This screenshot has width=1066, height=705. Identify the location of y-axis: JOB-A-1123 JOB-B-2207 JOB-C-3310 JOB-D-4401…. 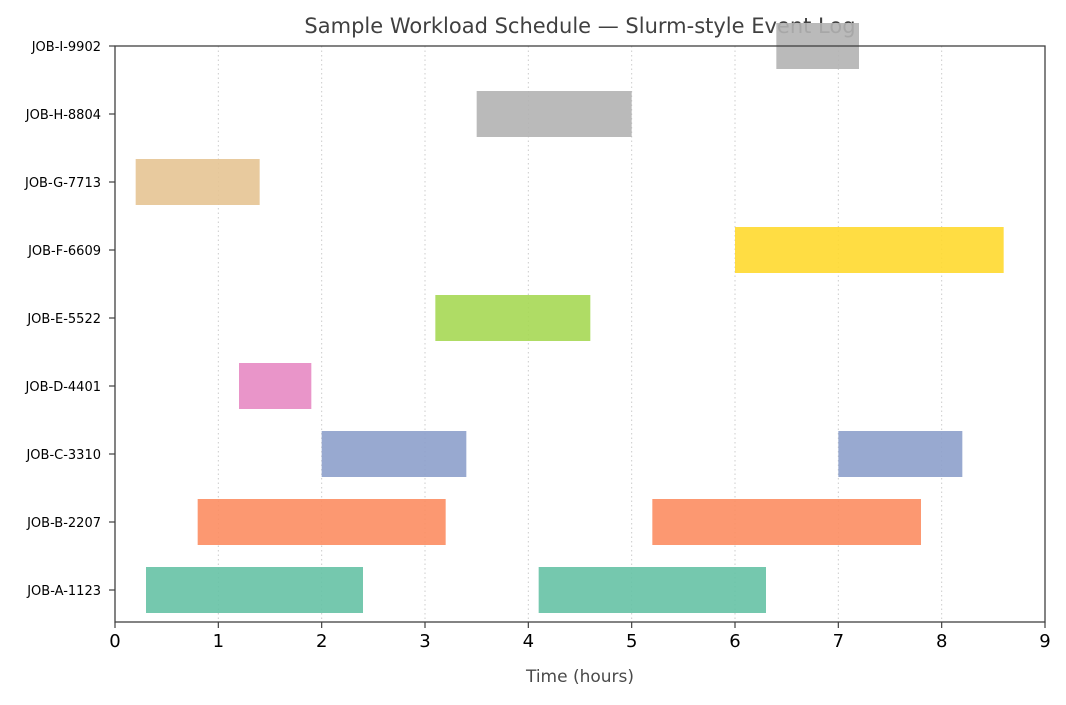
(69, 319).